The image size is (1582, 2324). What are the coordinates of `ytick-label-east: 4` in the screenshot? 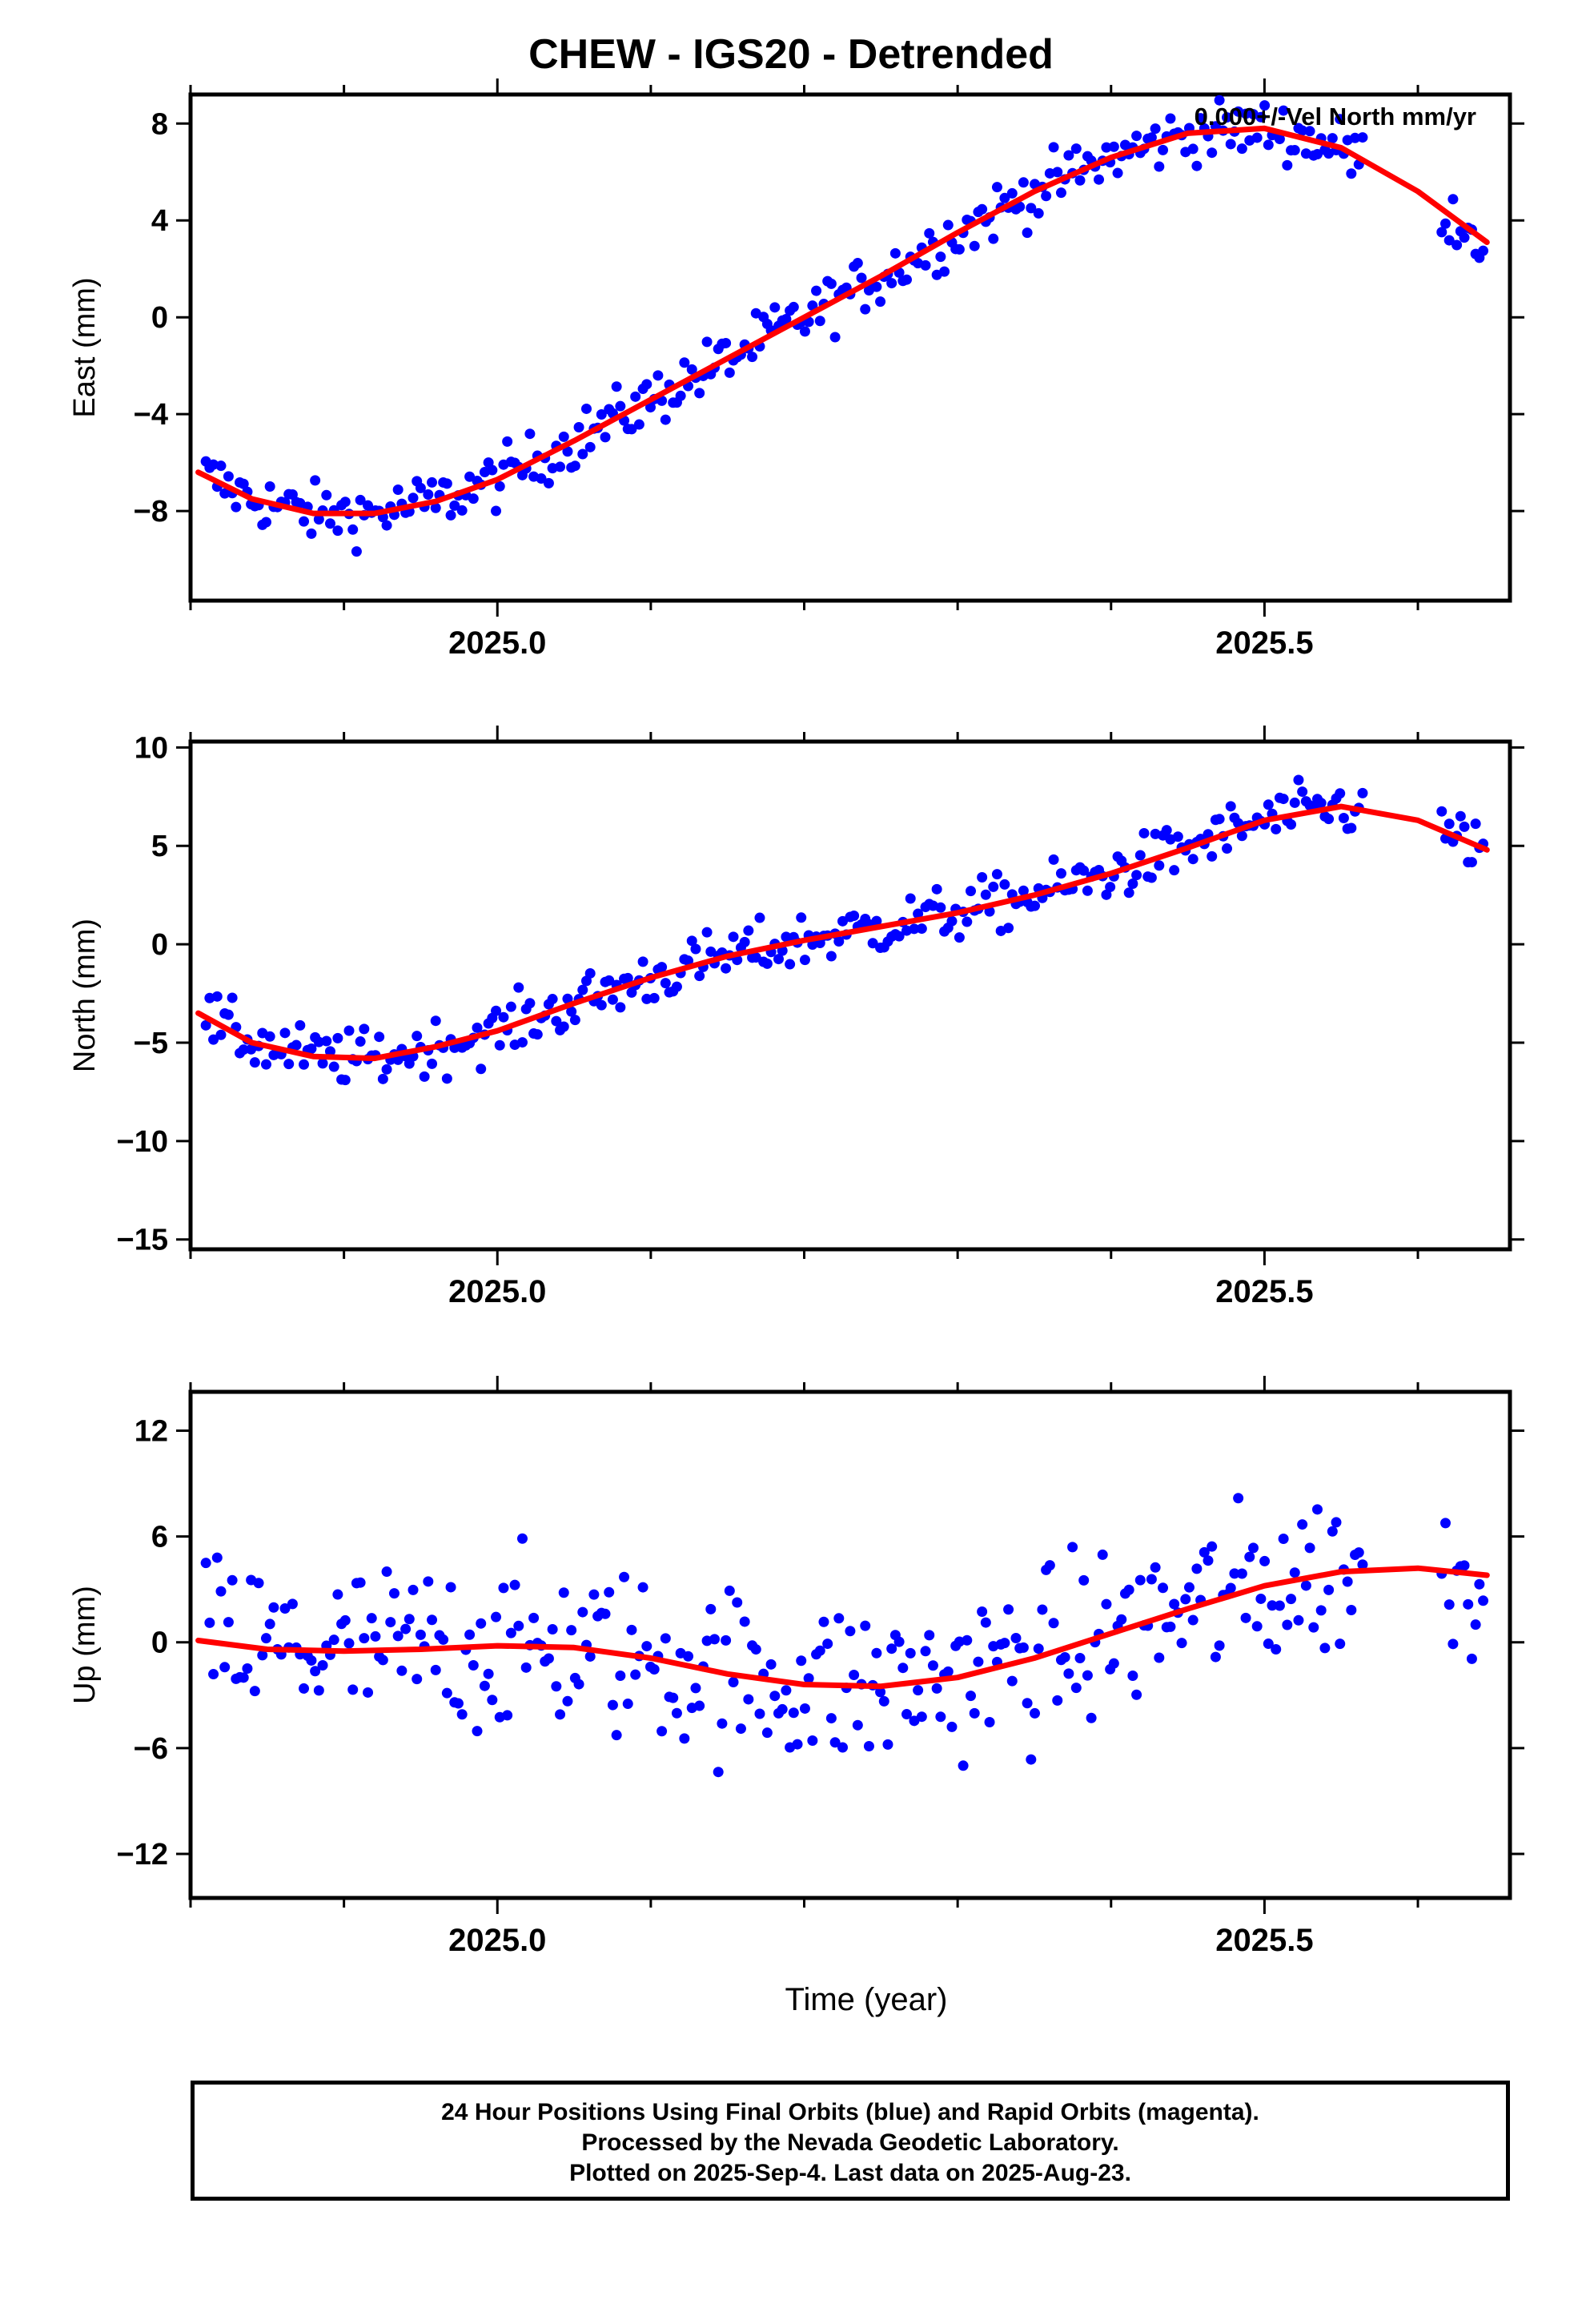 It's located at (159, 221).